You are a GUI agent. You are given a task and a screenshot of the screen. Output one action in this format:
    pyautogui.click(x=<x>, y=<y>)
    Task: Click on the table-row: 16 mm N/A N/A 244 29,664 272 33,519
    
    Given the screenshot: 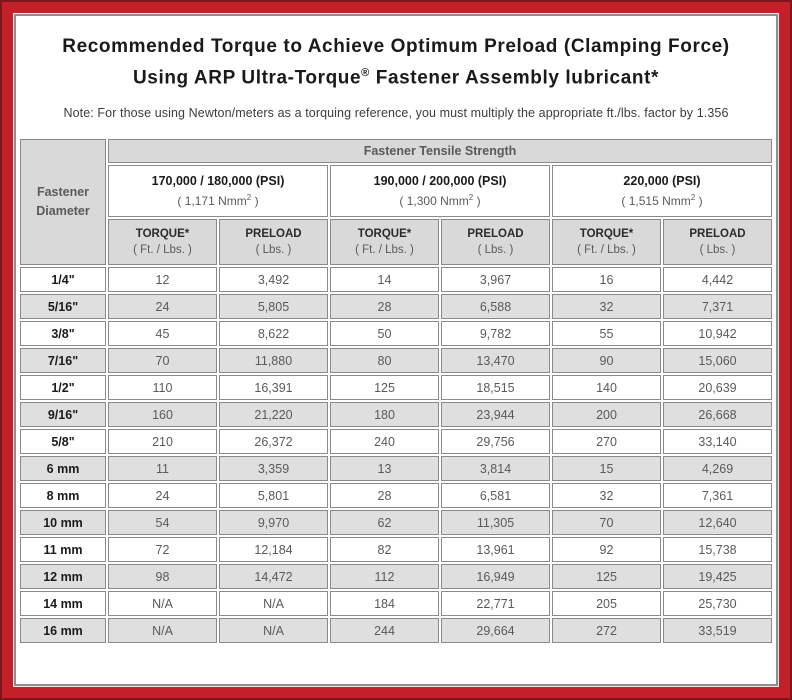 What is the action you would take?
    pyautogui.click(x=396, y=631)
    